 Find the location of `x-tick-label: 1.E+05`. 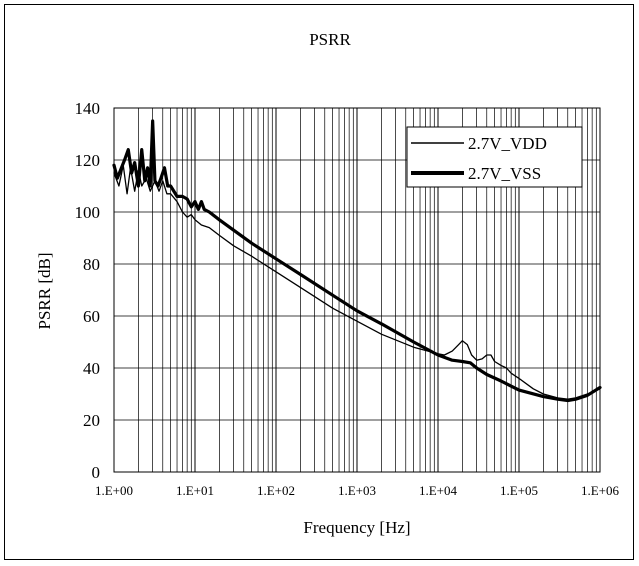

x-tick-label: 1.E+05 is located at coordinates (519, 490).